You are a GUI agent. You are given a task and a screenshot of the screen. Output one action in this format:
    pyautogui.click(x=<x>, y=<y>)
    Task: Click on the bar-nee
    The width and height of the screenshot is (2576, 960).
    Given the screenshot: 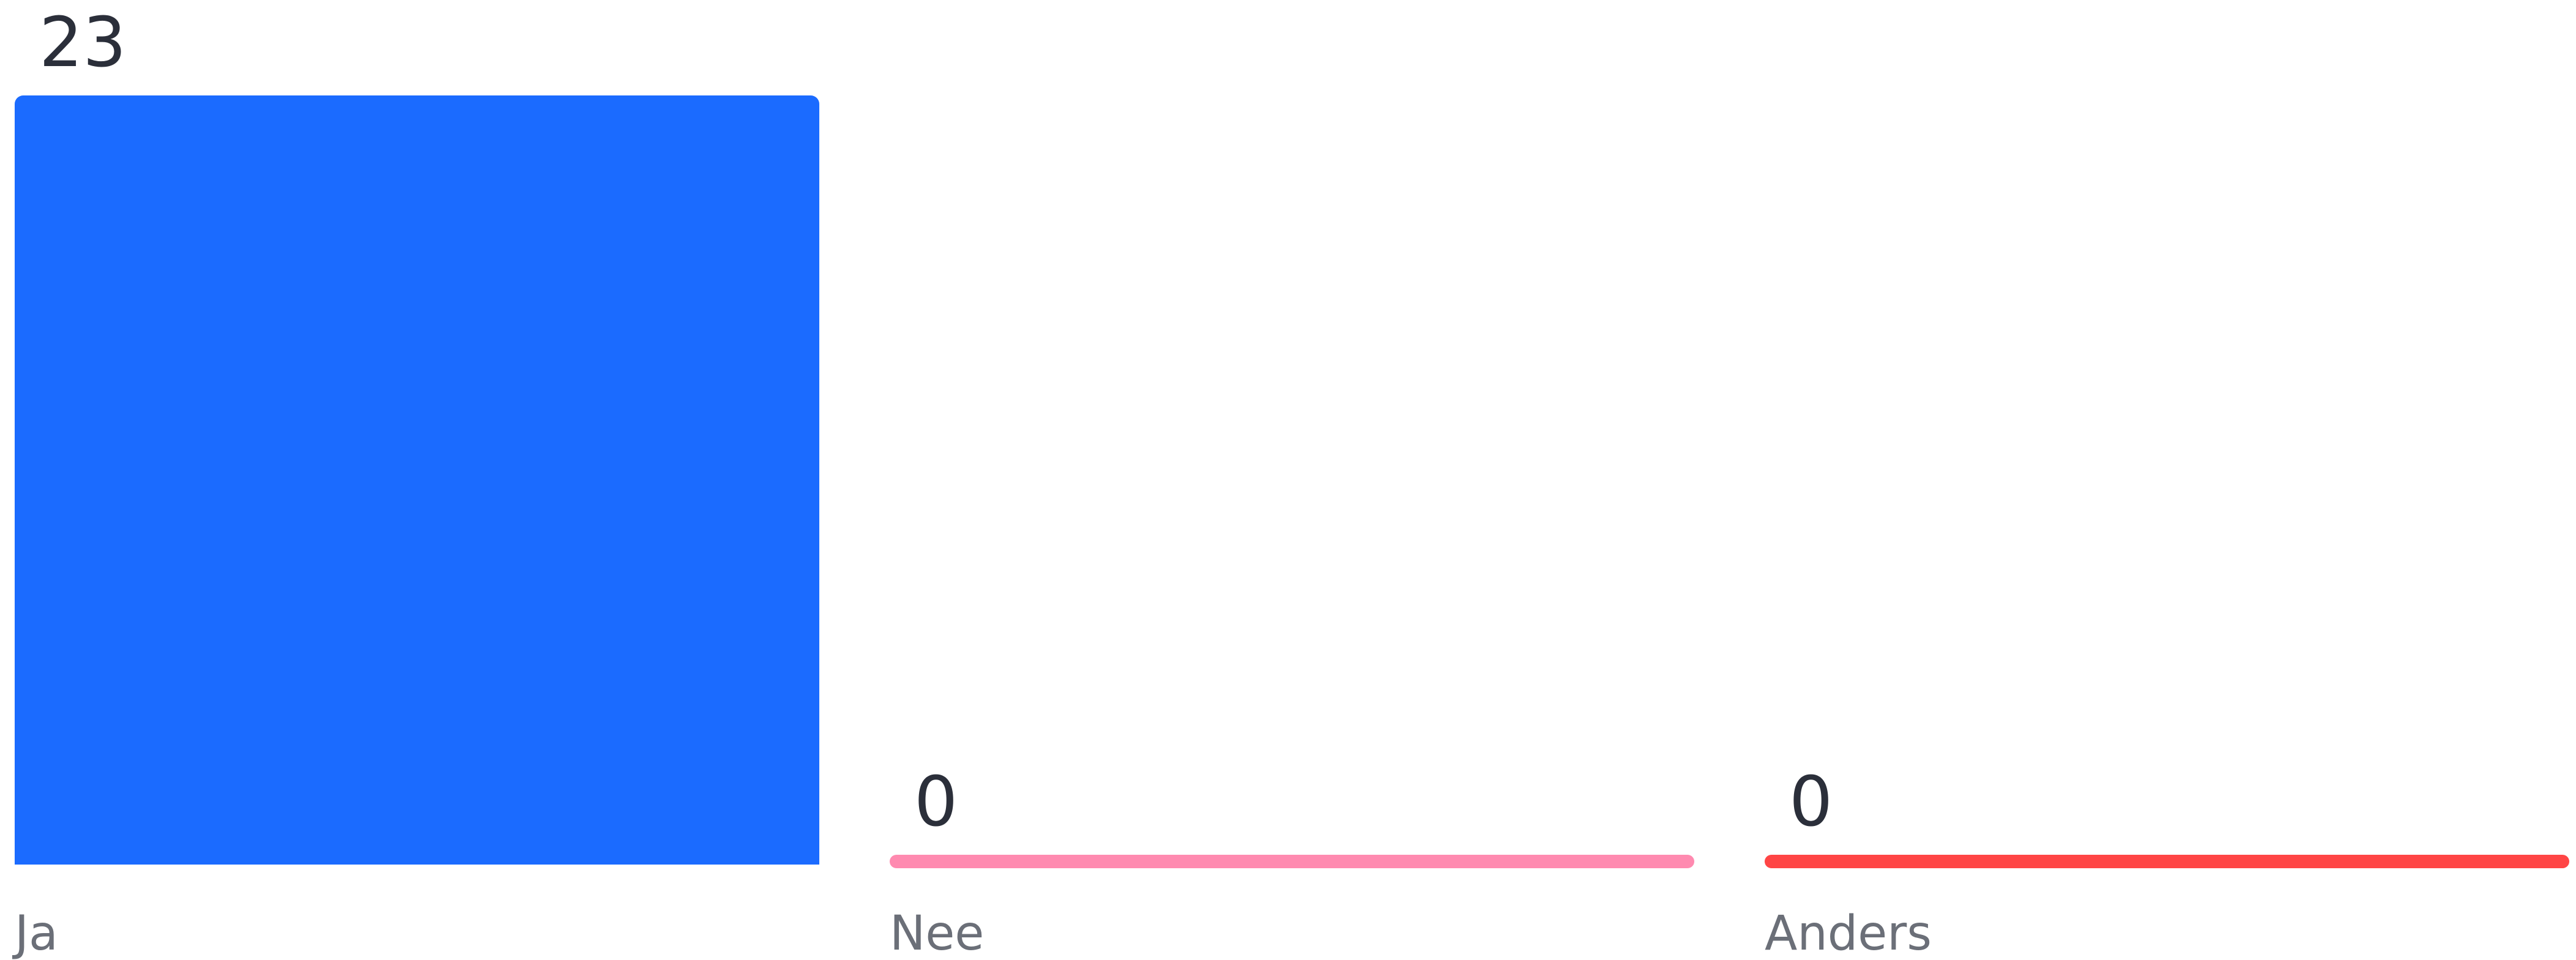 What is the action you would take?
    pyautogui.click(x=1292, y=861)
    